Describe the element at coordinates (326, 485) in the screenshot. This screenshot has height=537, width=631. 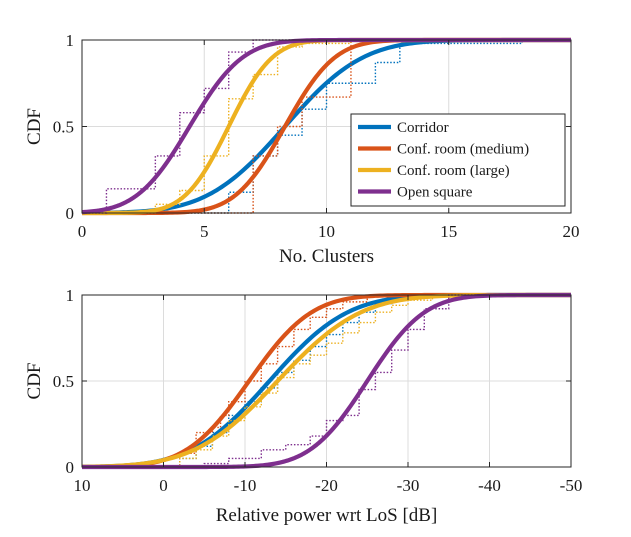
I see `x-tick-label: -20` at that location.